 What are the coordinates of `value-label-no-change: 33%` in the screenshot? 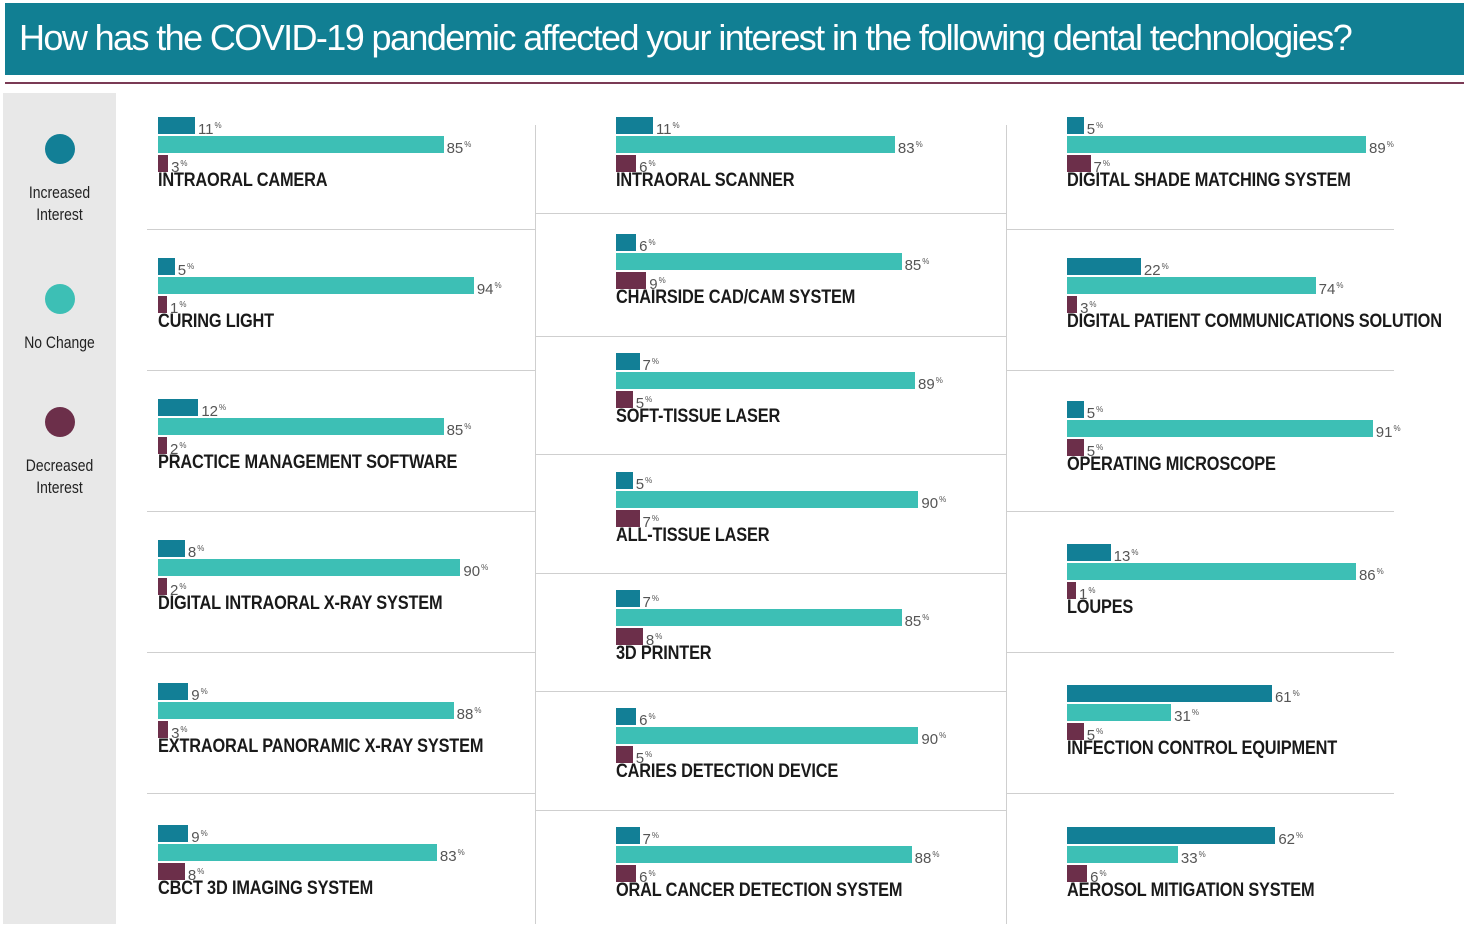 It's located at (1193, 858).